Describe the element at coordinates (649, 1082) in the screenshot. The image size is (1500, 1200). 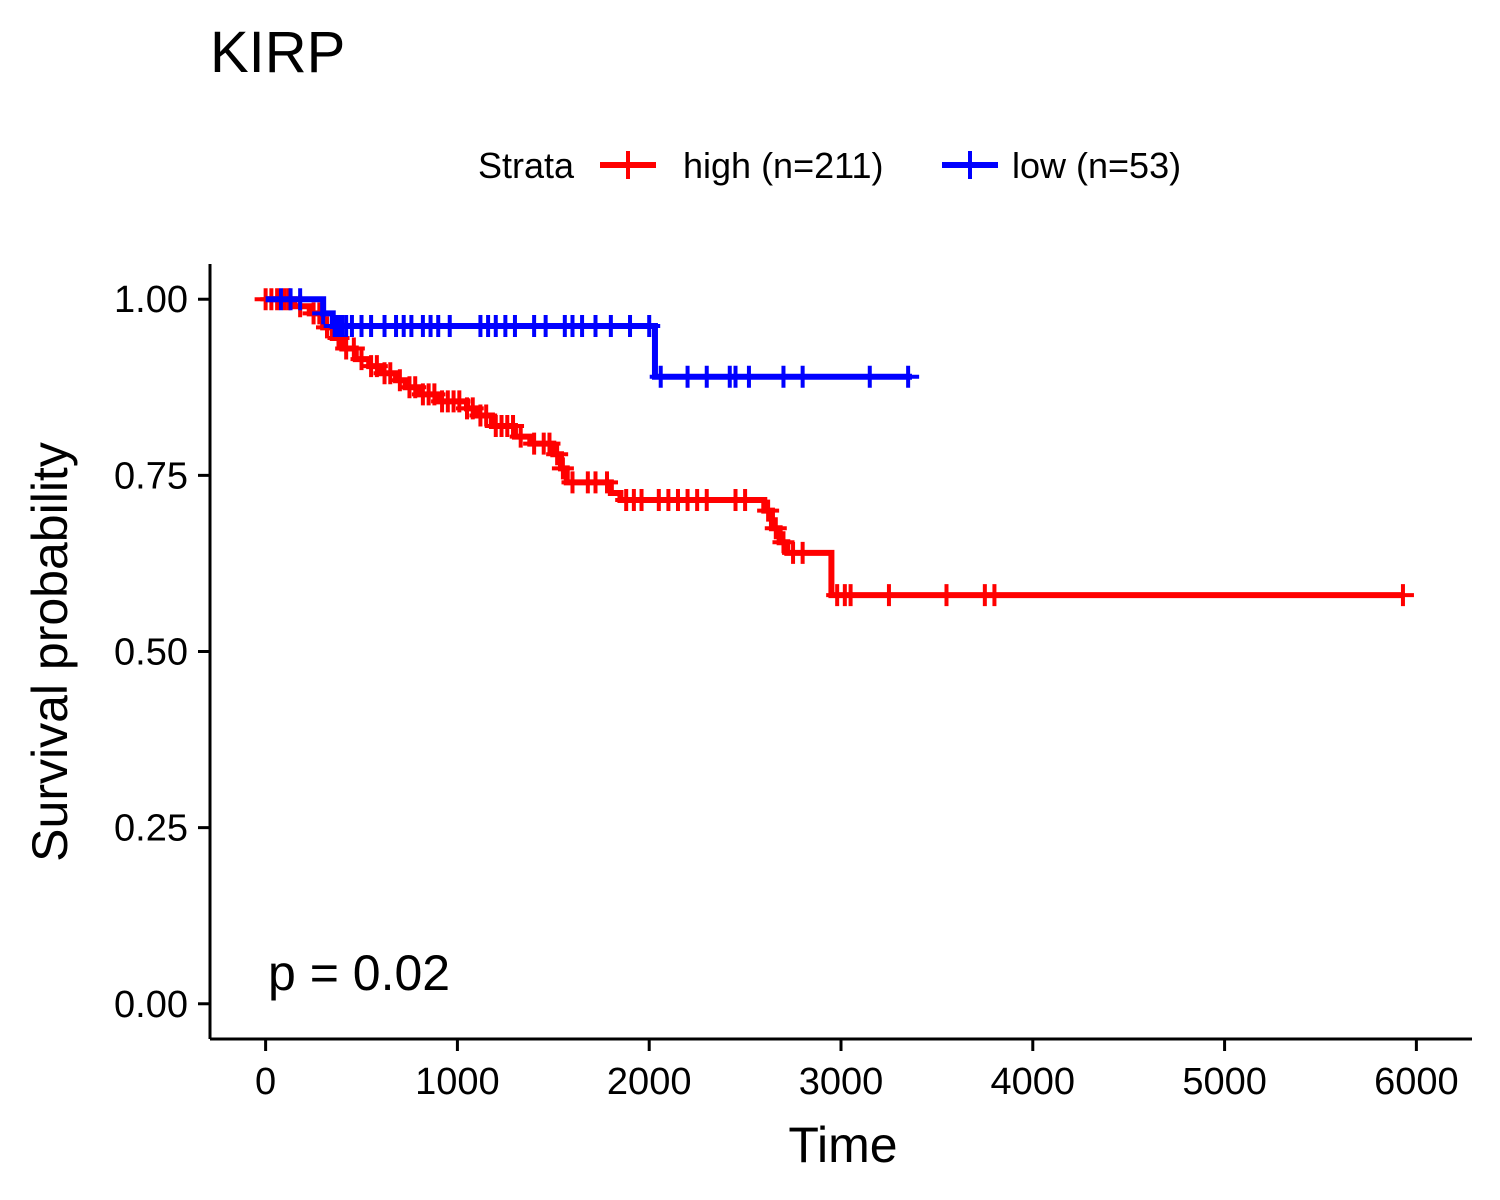
I see `x-tick-label: 2000` at that location.